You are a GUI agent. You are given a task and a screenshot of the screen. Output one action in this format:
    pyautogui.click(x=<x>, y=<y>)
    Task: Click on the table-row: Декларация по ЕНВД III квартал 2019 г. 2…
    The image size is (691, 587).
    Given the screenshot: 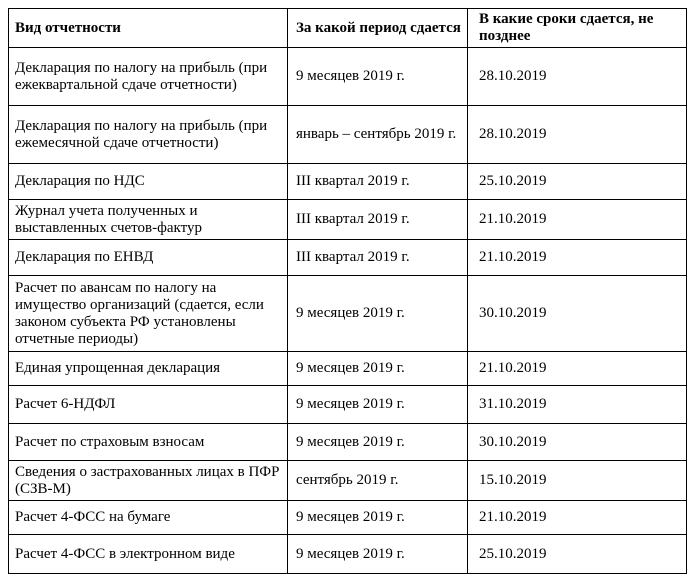 What is the action you would take?
    pyautogui.click(x=347, y=258)
    